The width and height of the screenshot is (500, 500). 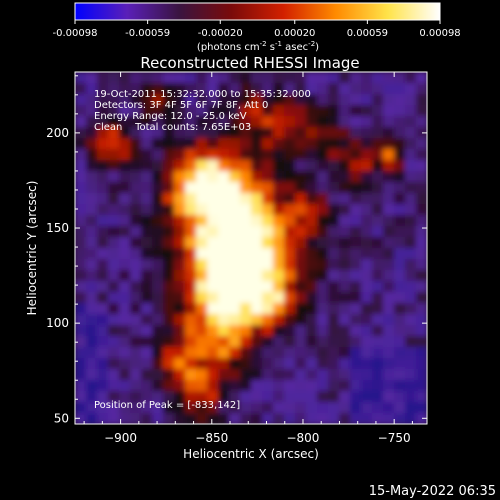 I want to click on y-axis-label: Heliocentric Y (arcsec), so click(x=32, y=248).